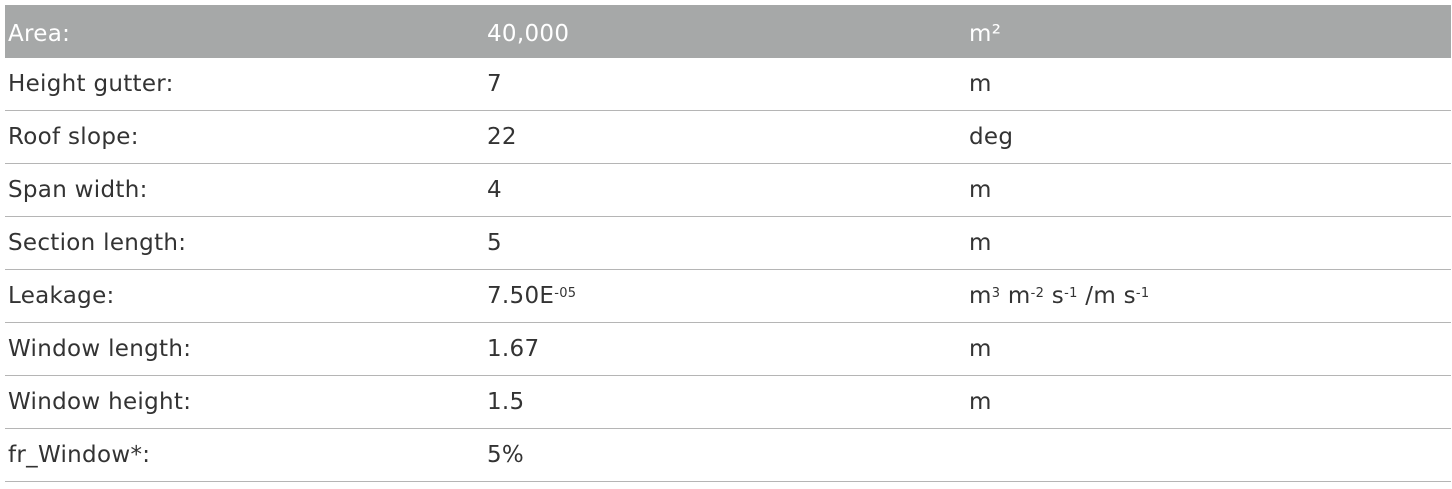  I want to click on area-value: 40,000, so click(528, 33).